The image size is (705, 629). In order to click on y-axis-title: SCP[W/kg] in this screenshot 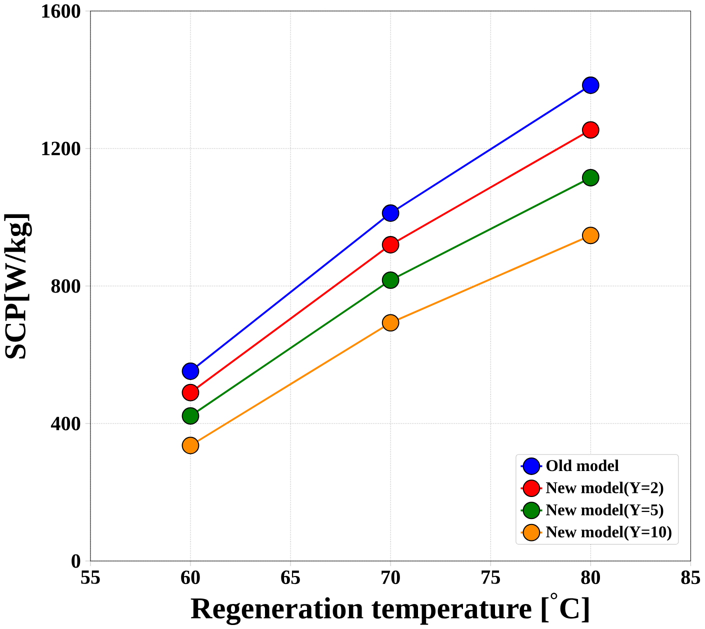, I will do `click(18, 286)`.